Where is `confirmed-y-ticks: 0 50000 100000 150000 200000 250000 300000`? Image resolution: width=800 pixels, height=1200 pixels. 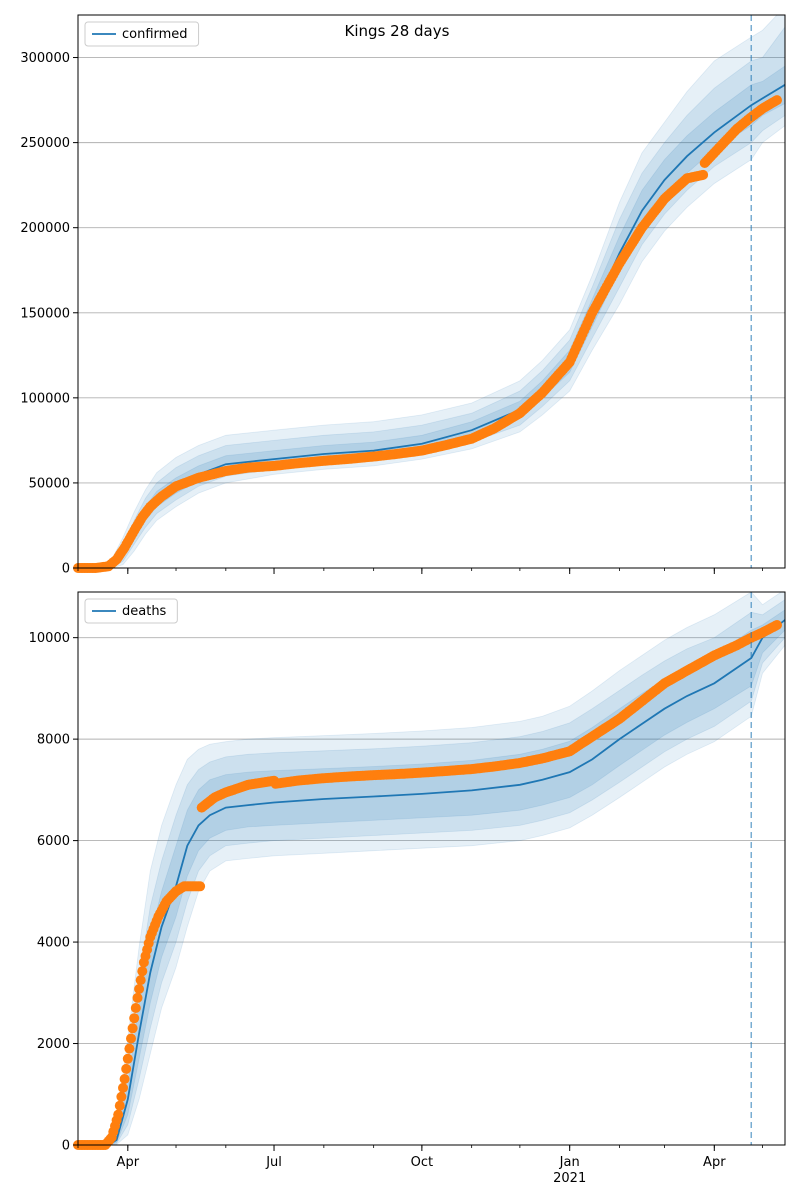
confirmed-y-ticks: 0 50000 100000 150000 200000 250000 300000 is located at coordinates (49, 314).